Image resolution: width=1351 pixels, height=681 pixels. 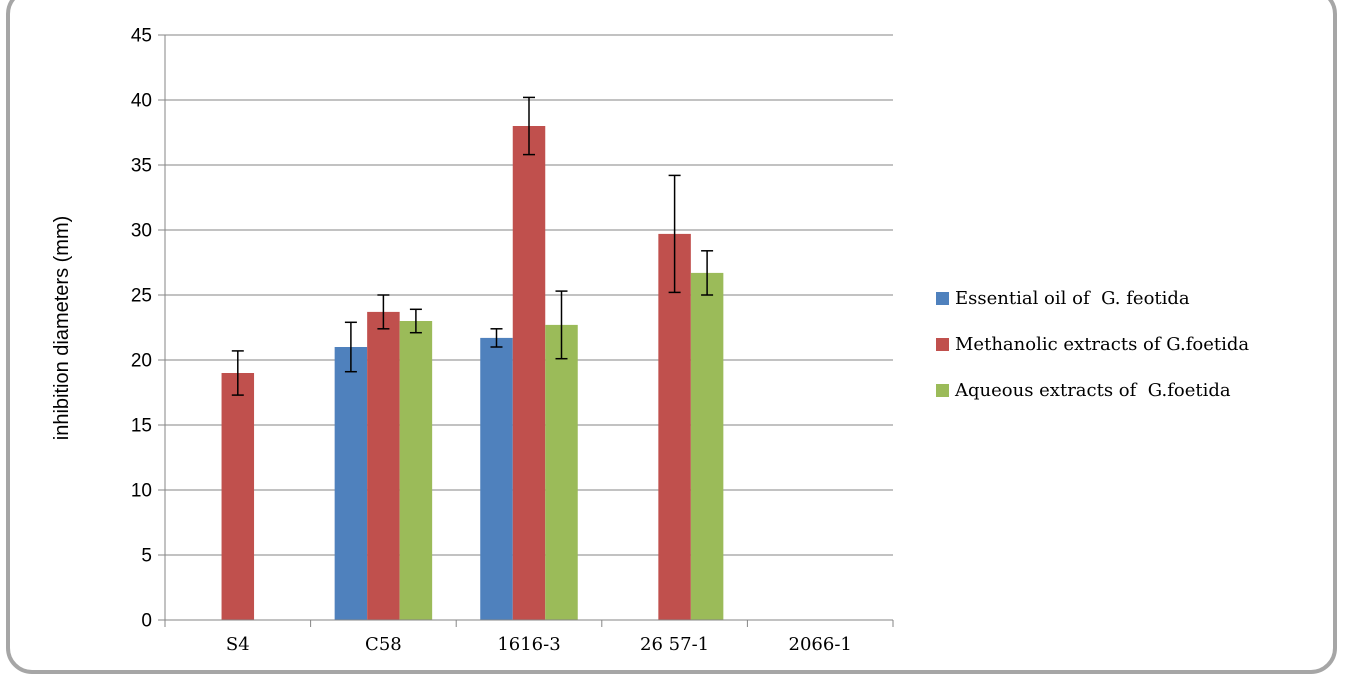 I want to click on legend-label: Methanolic extracts of G.foetida, so click(x=1102, y=344).